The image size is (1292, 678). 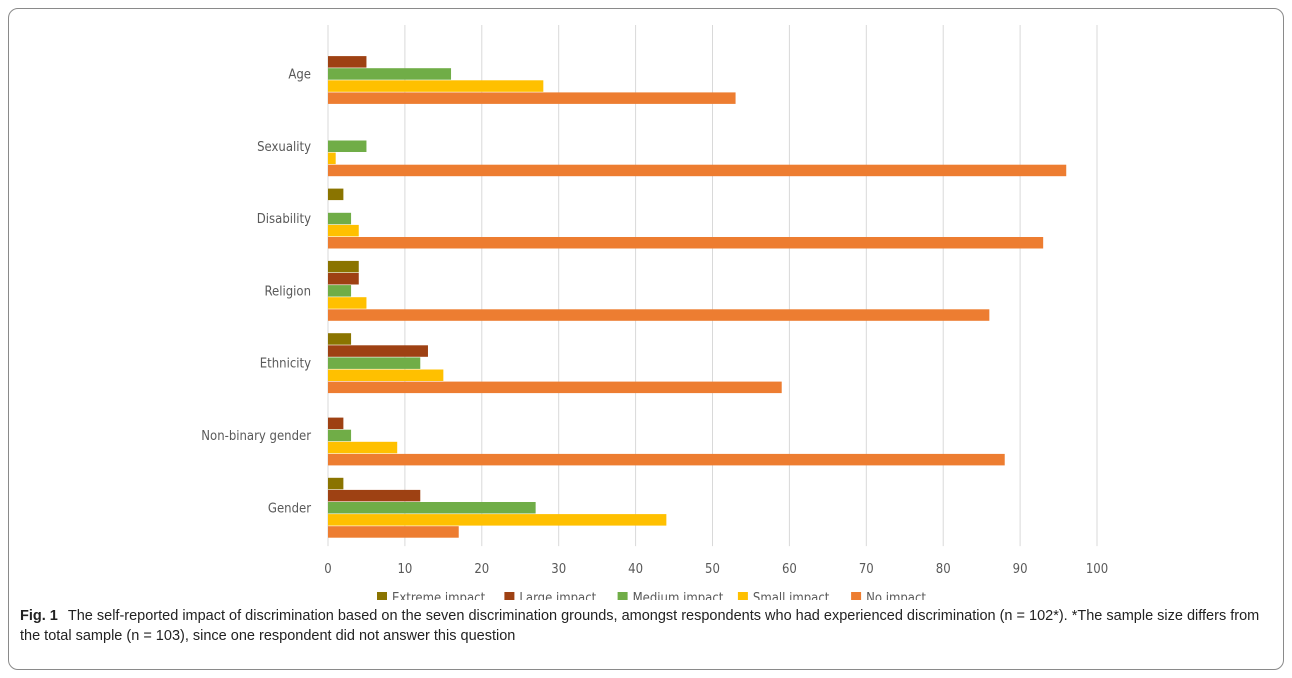 What do you see at coordinates (635, 569) in the screenshot?
I see `x-tick-label: 40` at bounding box center [635, 569].